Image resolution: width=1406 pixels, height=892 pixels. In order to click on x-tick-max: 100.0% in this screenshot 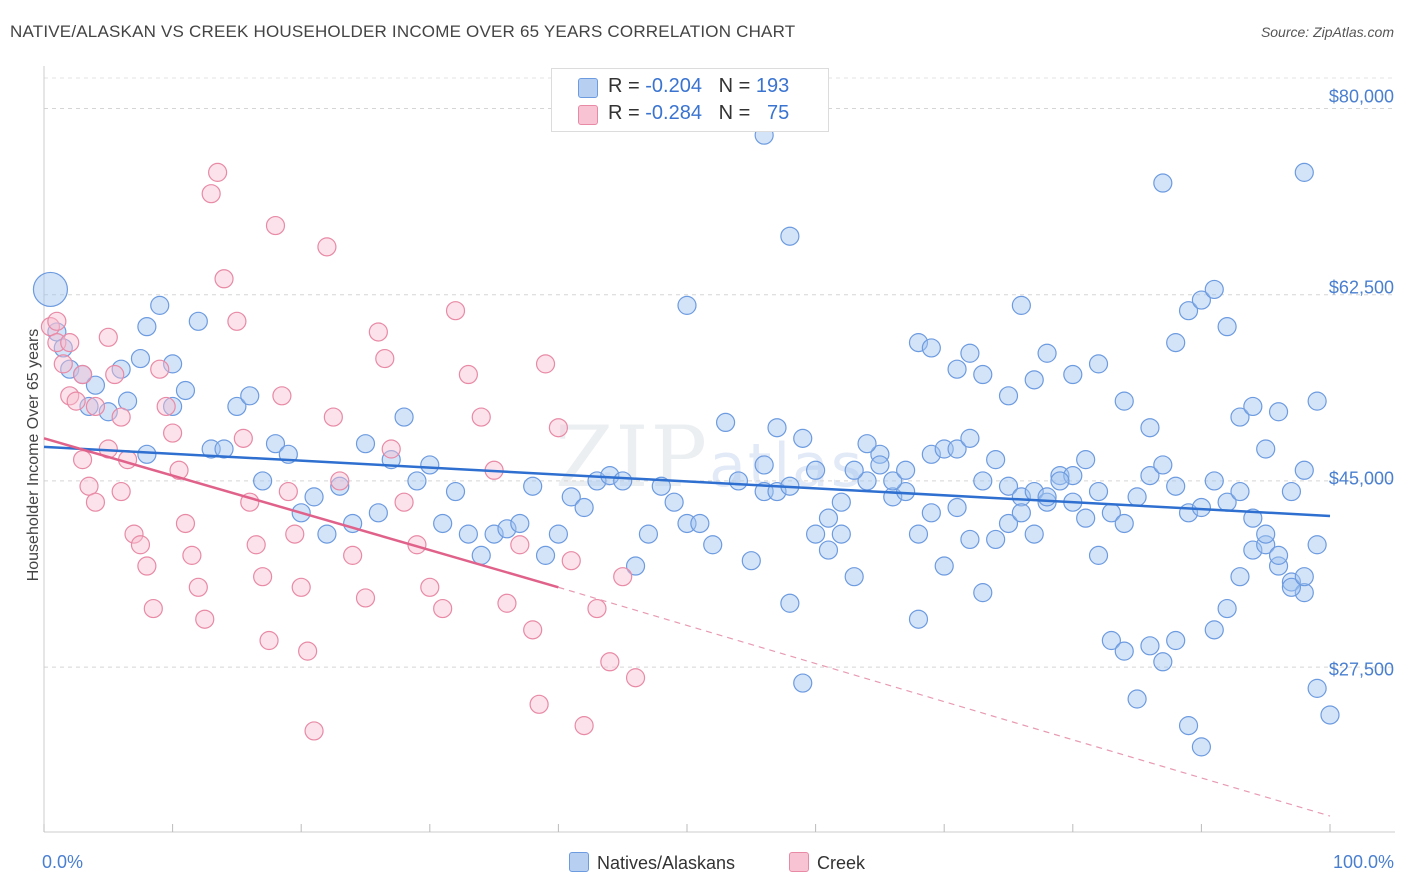, I will do `click(1363, 862)`.